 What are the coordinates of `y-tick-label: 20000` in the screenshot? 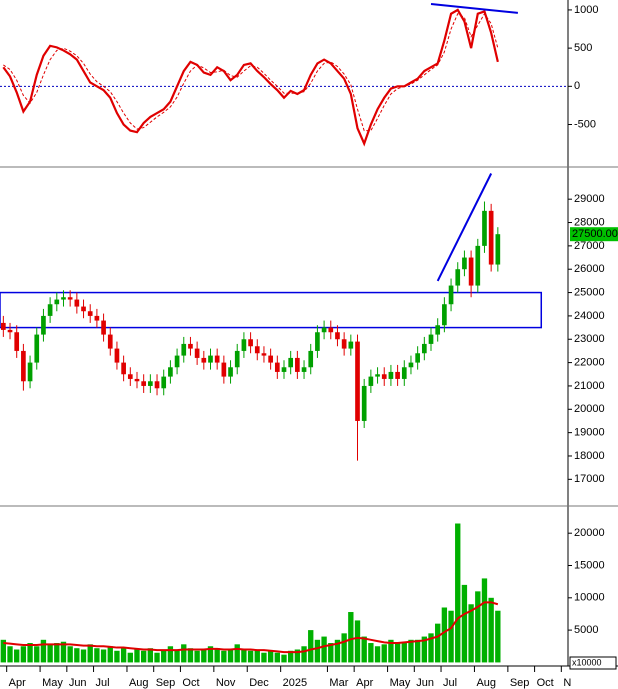 It's located at (589, 409).